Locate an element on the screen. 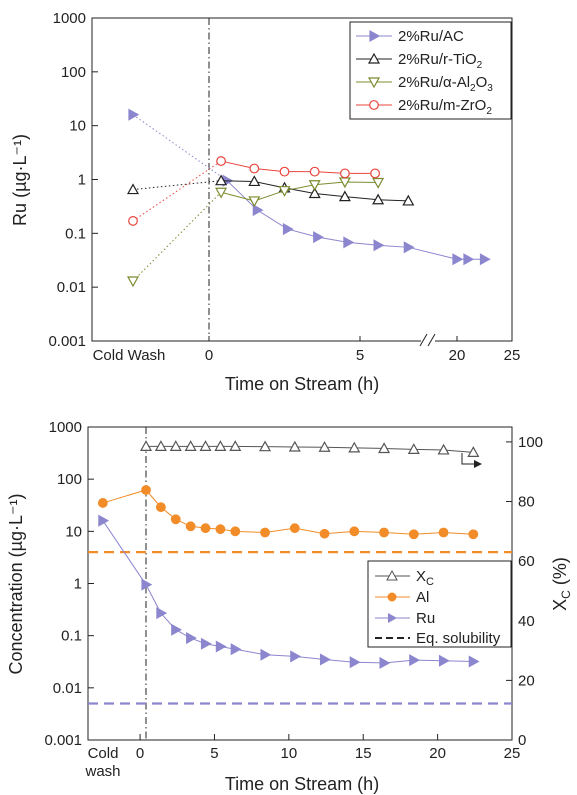 The height and width of the screenshot is (795, 577). bottom-x-tick-label: 5 is located at coordinates (214, 753).